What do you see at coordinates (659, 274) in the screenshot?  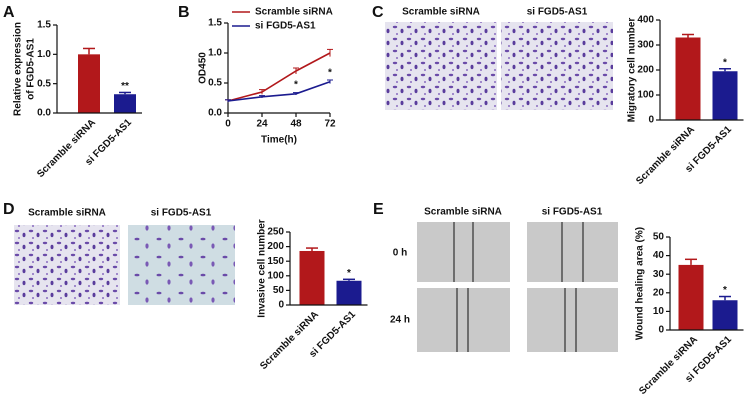 I see `y-tick-label: 30` at bounding box center [659, 274].